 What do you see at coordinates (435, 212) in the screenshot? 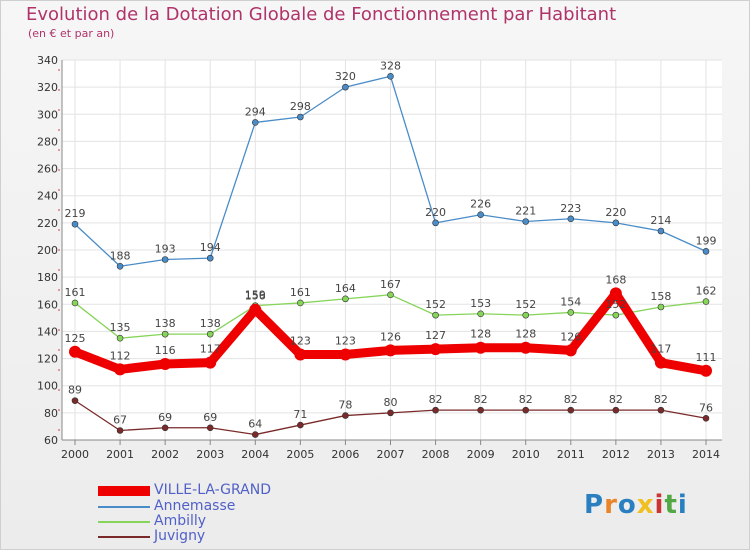
I see `data-label-annemasse-2008: 220` at bounding box center [435, 212].